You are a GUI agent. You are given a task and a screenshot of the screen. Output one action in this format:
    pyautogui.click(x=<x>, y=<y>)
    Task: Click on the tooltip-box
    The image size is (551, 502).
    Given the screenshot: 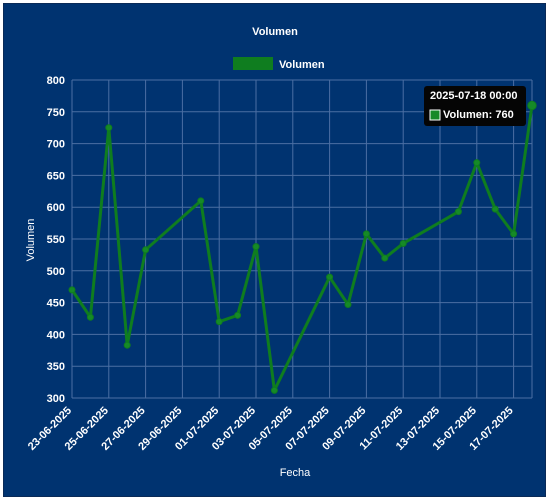 What is the action you would take?
    pyautogui.click(x=475, y=106)
    